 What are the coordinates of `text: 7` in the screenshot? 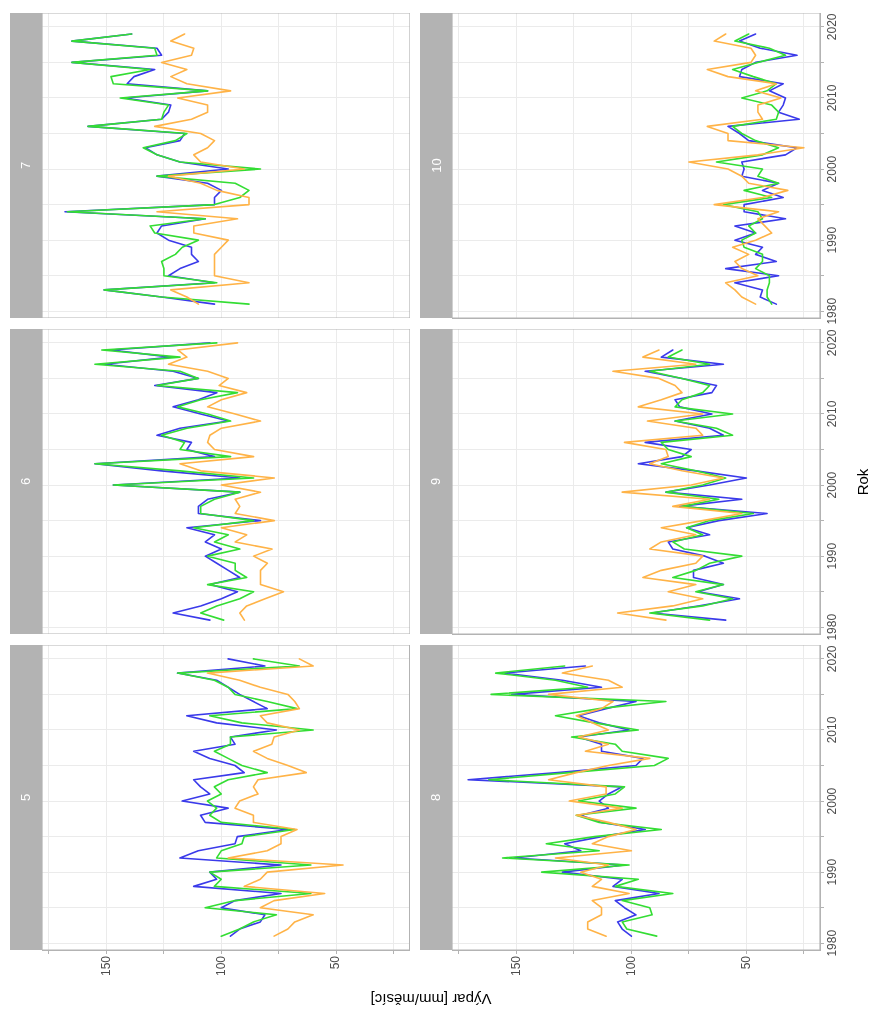 It's located at (26, 165).